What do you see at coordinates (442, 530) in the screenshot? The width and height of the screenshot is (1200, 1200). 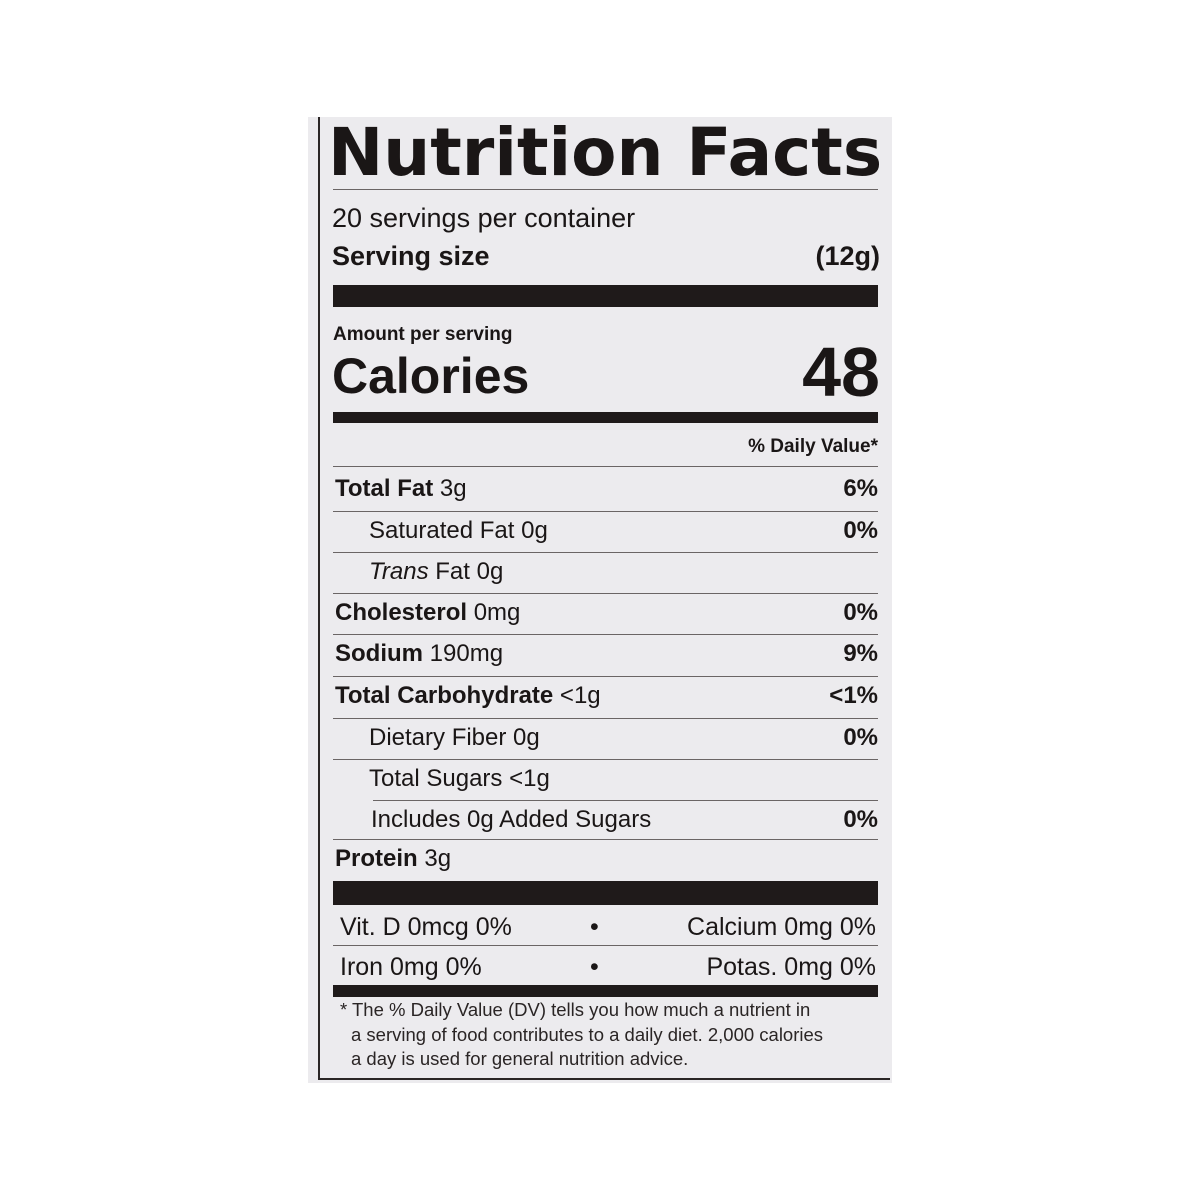 I see `nutrient-label: Saturated Fat` at bounding box center [442, 530].